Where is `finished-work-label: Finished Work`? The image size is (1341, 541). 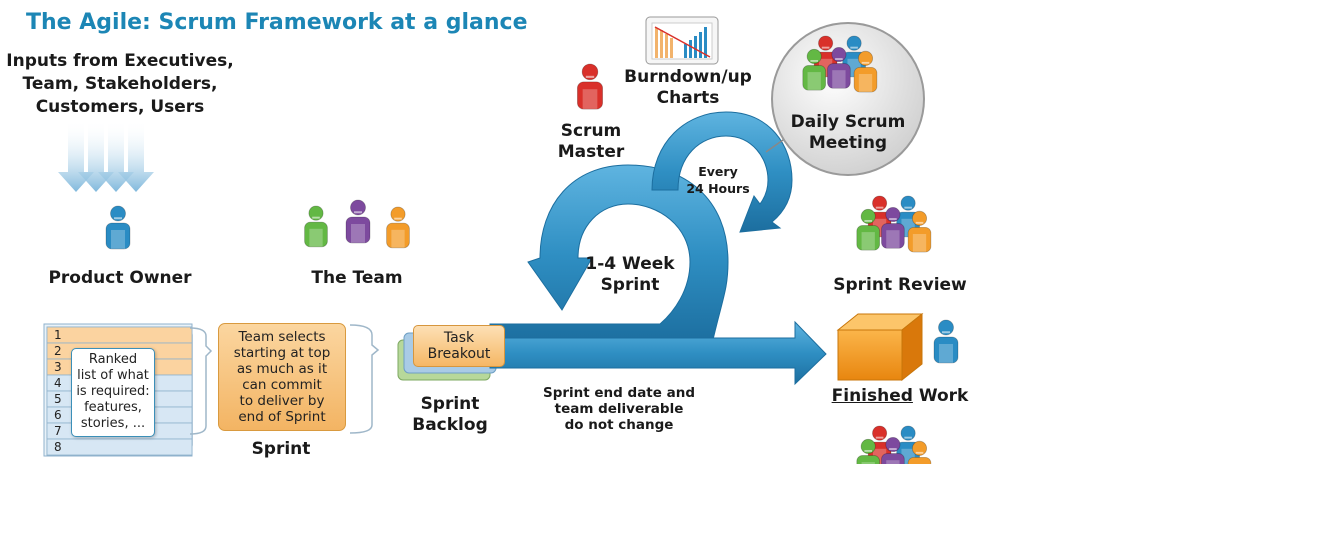 finished-work-label: Finished Work is located at coordinates (900, 396).